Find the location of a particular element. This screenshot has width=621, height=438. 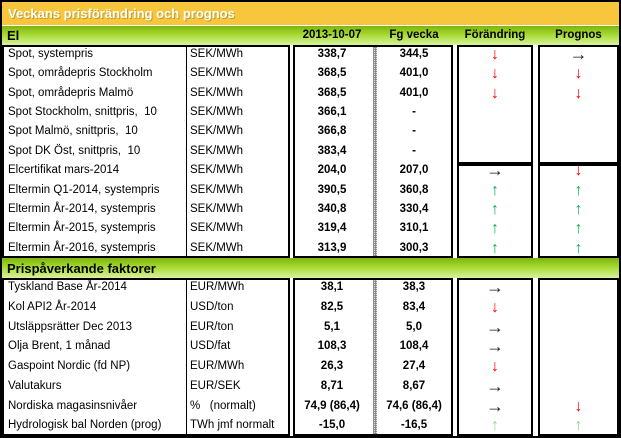

pf-values-box is located at coordinates (373, 357).